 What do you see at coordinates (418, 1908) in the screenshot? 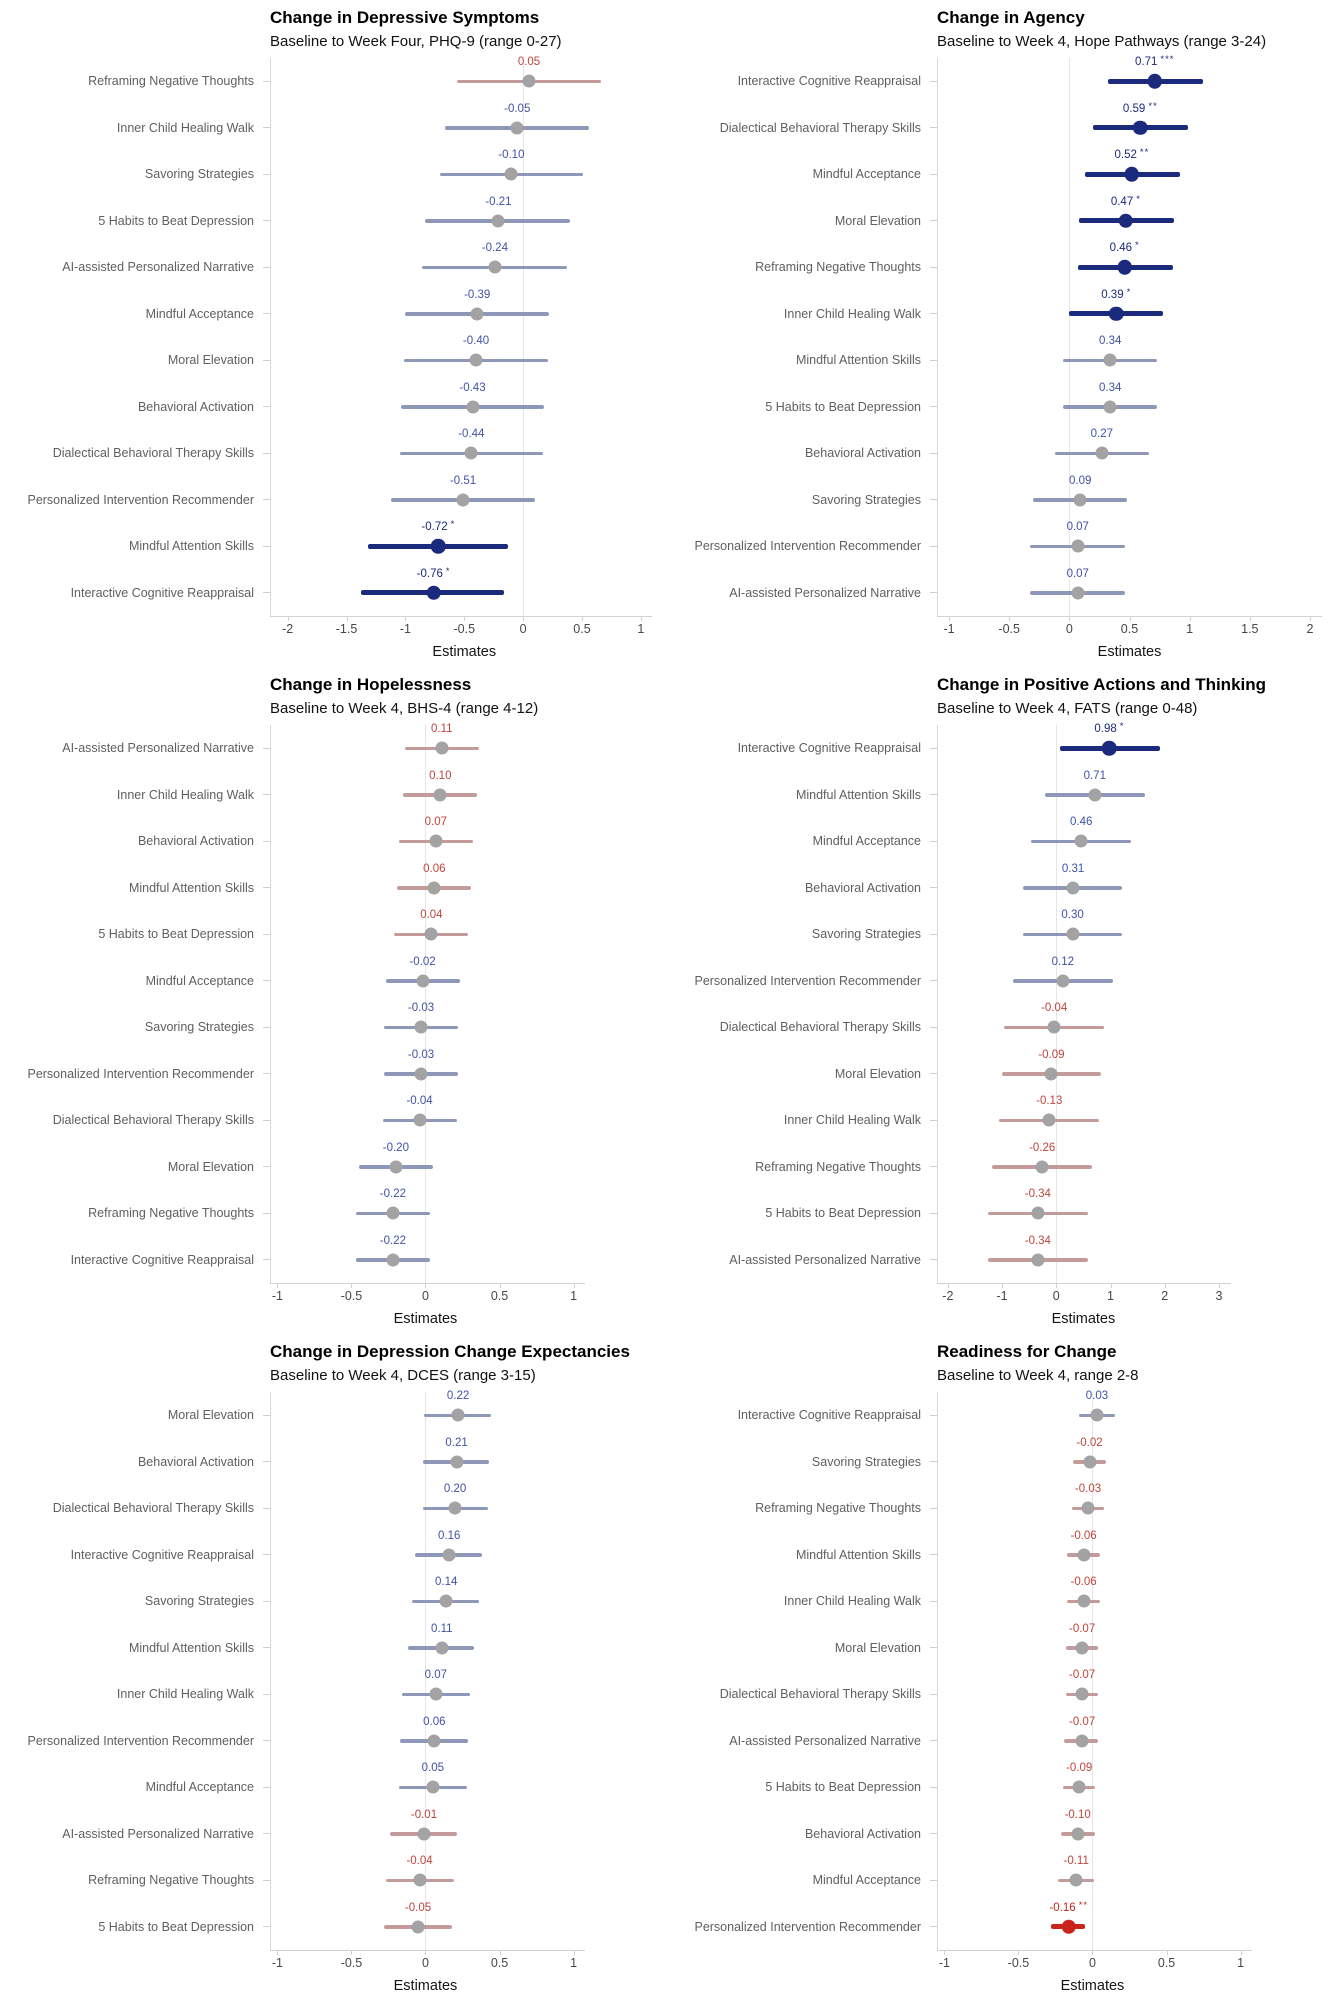
I see `estimate-value-label: -0.05` at bounding box center [418, 1908].